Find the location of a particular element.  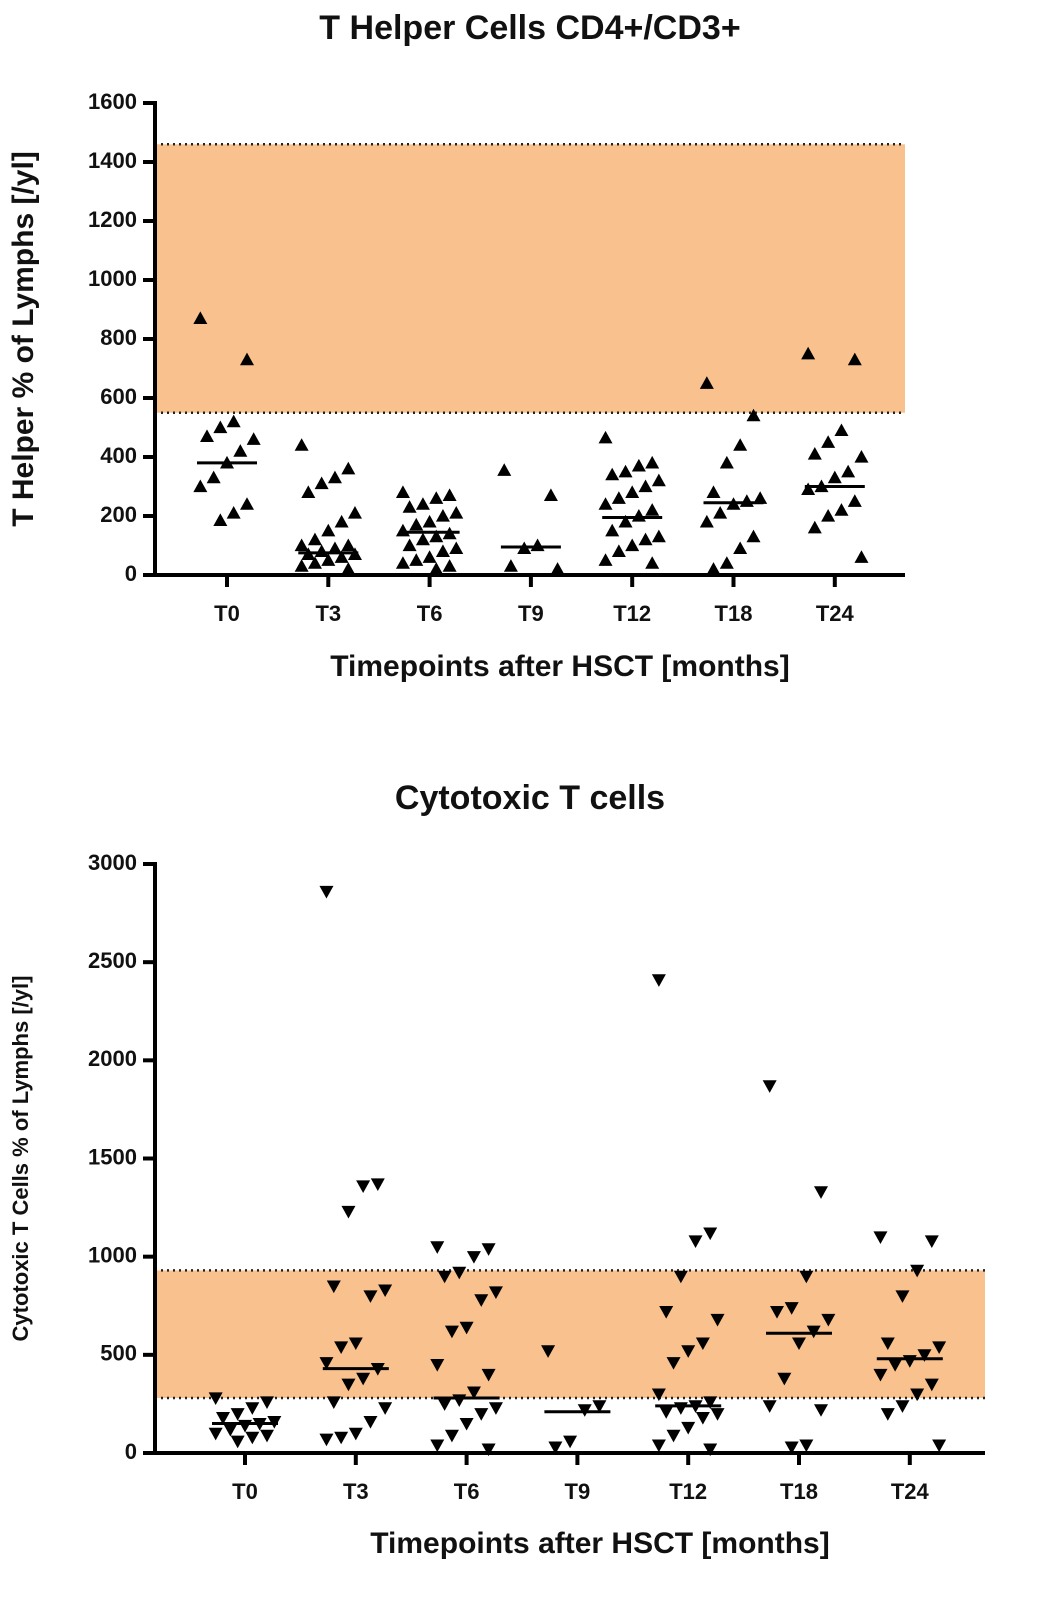

chart-title: T Helper Cells CD4+/CD3+ is located at coordinates (529, 28).